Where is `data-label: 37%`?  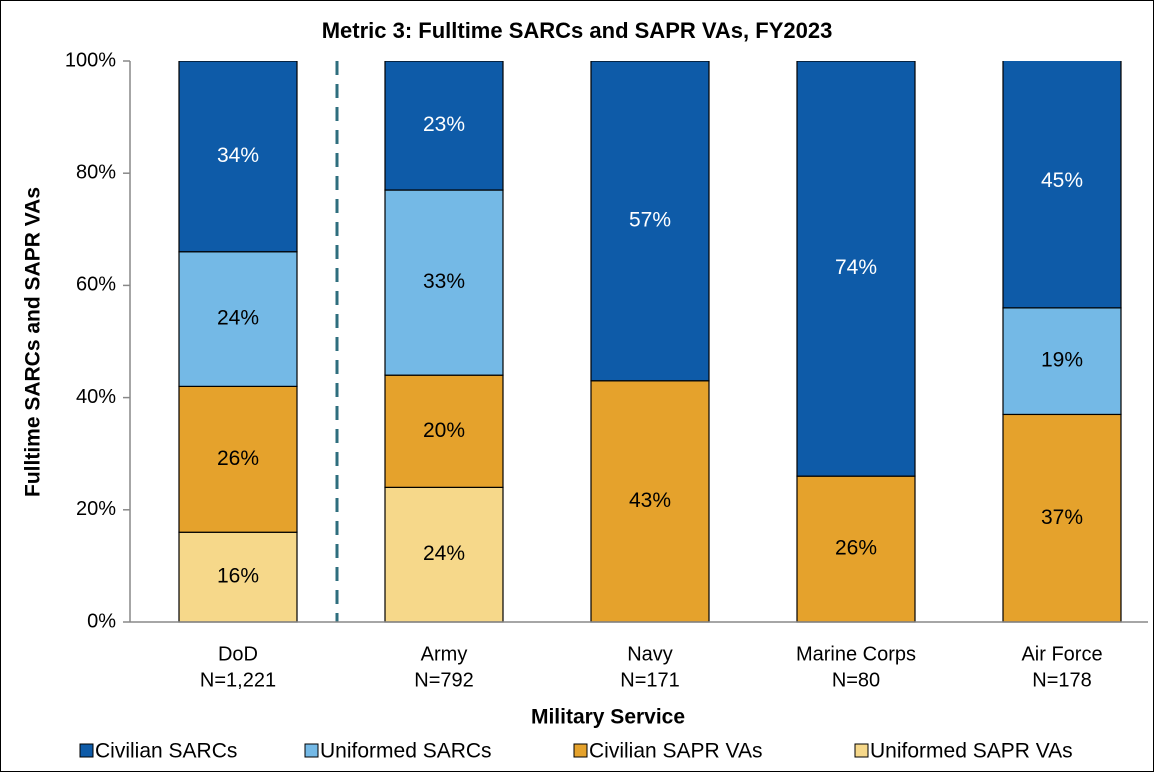
data-label: 37% is located at coordinates (1062, 517).